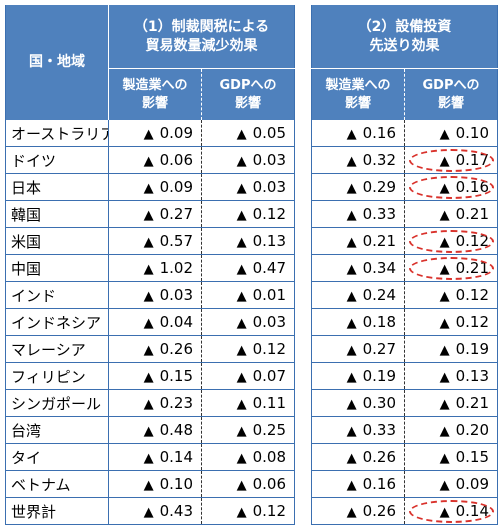 The image size is (500, 525). Describe the element at coordinates (404, 403) in the screenshot. I see `table-row: ▲ 0.30 ▲ 0.21` at that location.